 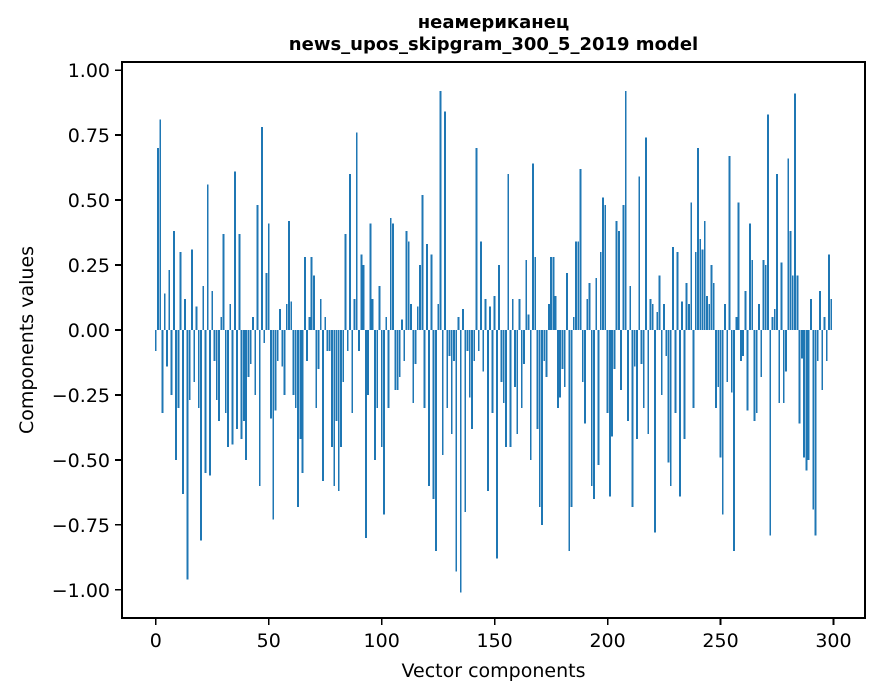 What do you see at coordinates (607, 641) in the screenshot?
I see `x-tick-label: 200` at bounding box center [607, 641].